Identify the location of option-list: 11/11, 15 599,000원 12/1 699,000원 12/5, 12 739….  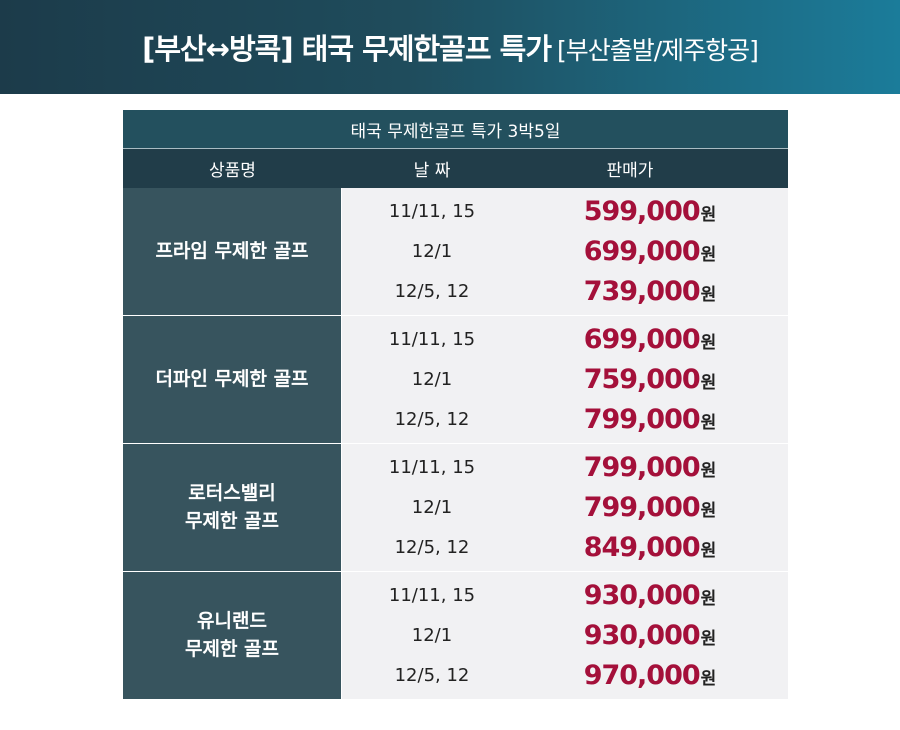
(565, 251).